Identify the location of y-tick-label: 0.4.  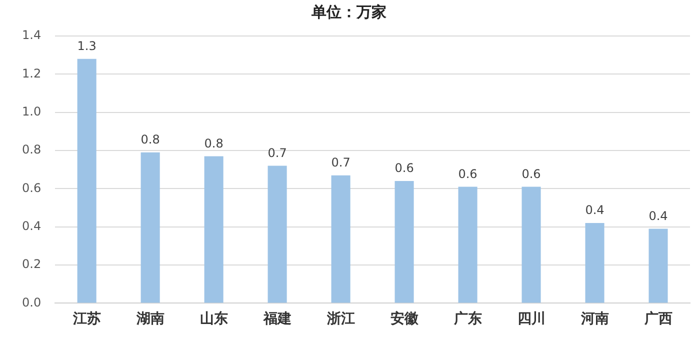
(32, 225).